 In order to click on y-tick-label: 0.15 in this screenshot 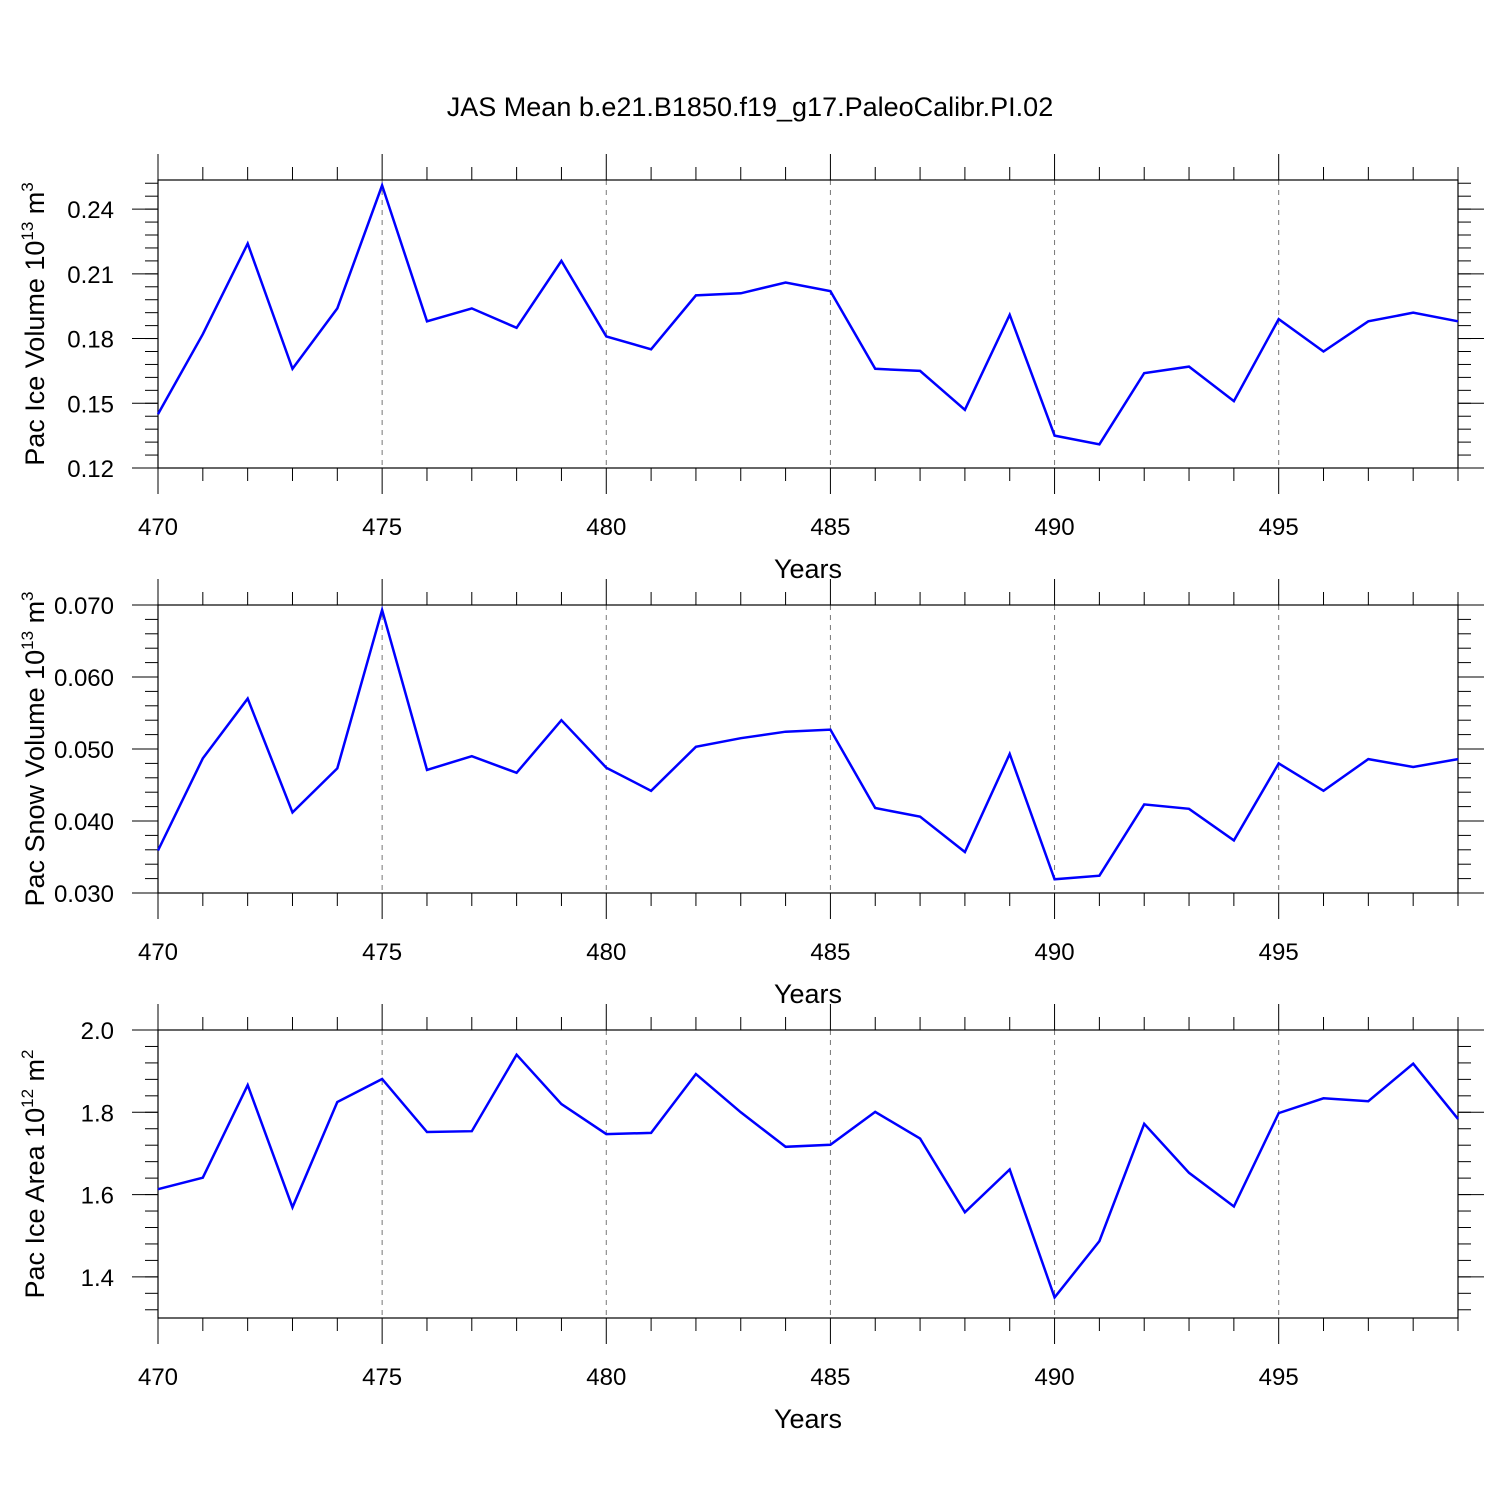, I will do `click(90, 404)`.